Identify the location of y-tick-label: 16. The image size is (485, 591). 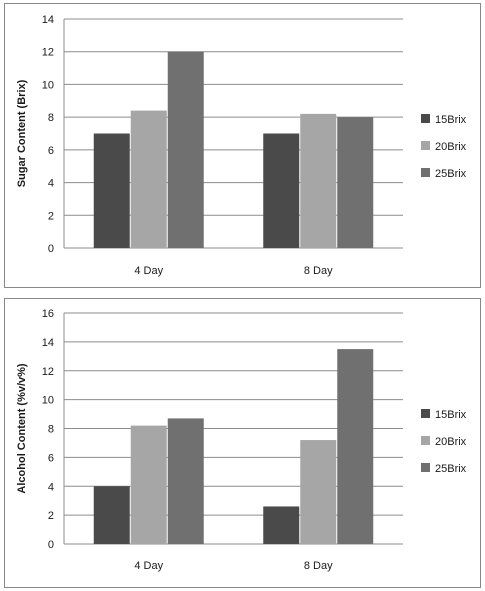
(48, 314).